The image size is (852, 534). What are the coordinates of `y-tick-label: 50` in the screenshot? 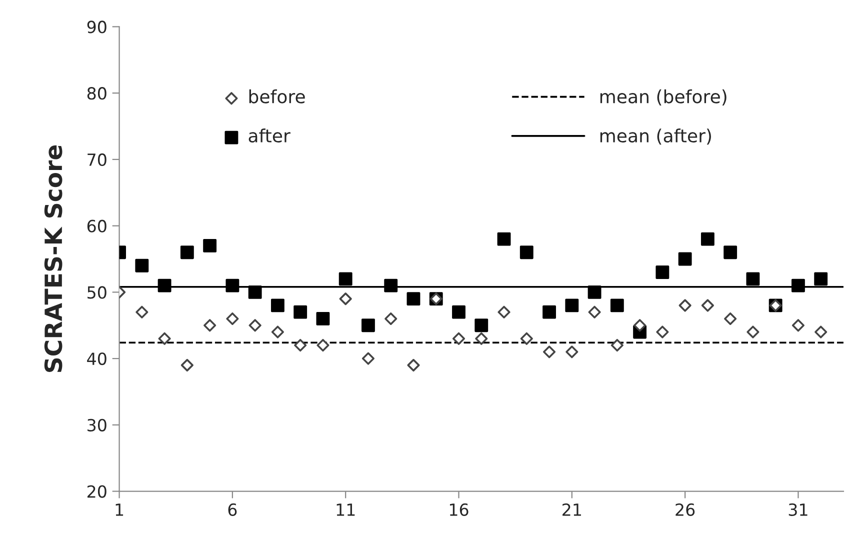 It's located at (97, 292).